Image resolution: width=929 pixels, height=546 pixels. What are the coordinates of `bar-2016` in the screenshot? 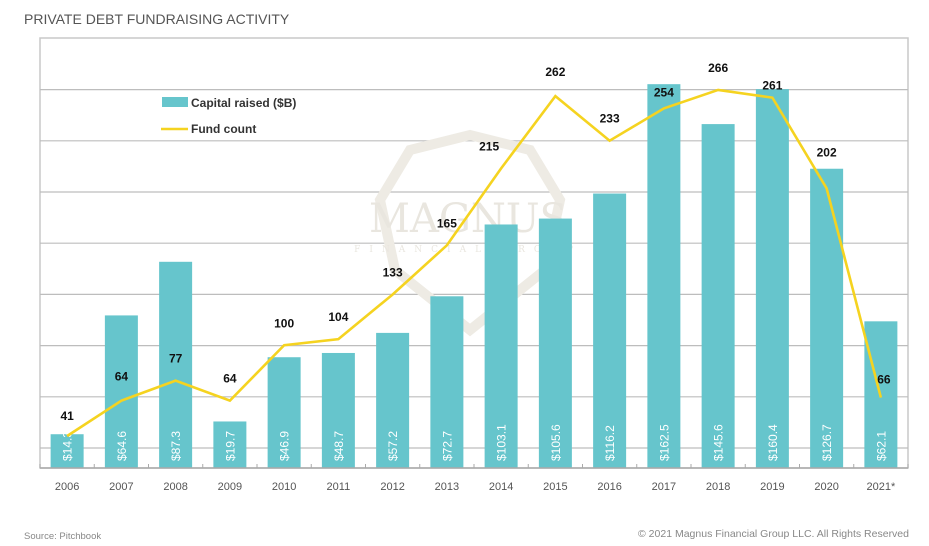 It's located at (610, 331).